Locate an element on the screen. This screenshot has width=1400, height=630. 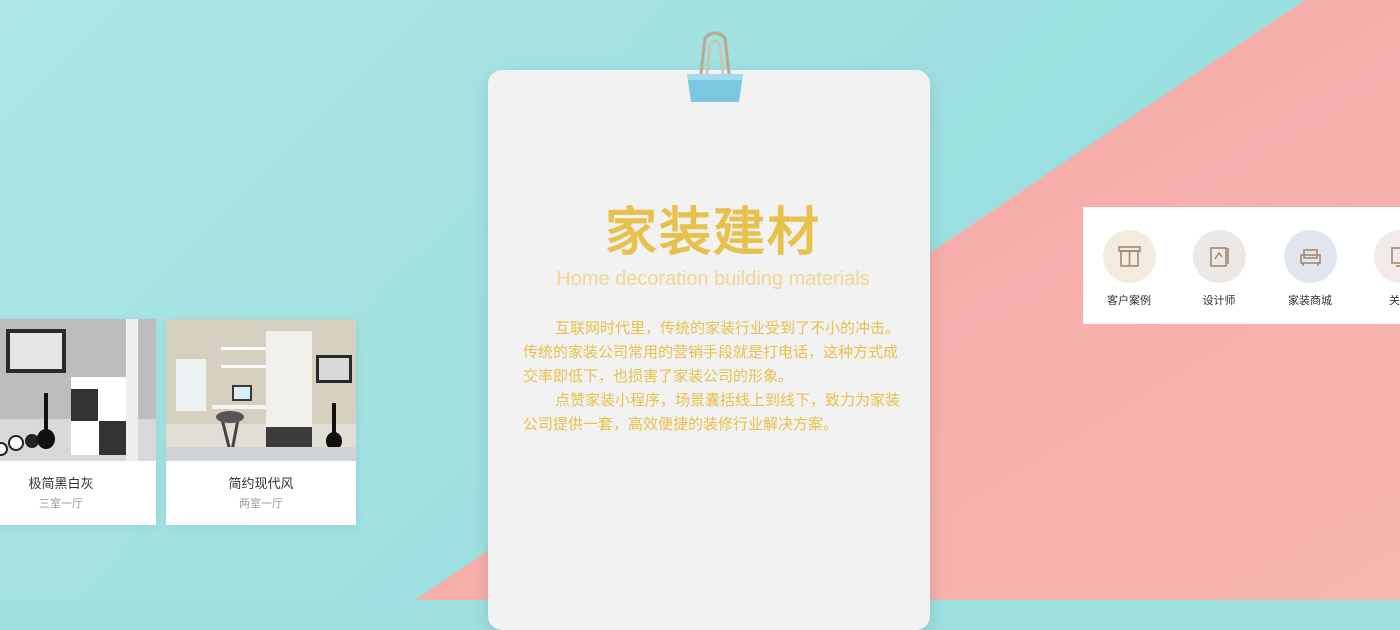
menu-label: 设计师 is located at coordinates (1219, 300).